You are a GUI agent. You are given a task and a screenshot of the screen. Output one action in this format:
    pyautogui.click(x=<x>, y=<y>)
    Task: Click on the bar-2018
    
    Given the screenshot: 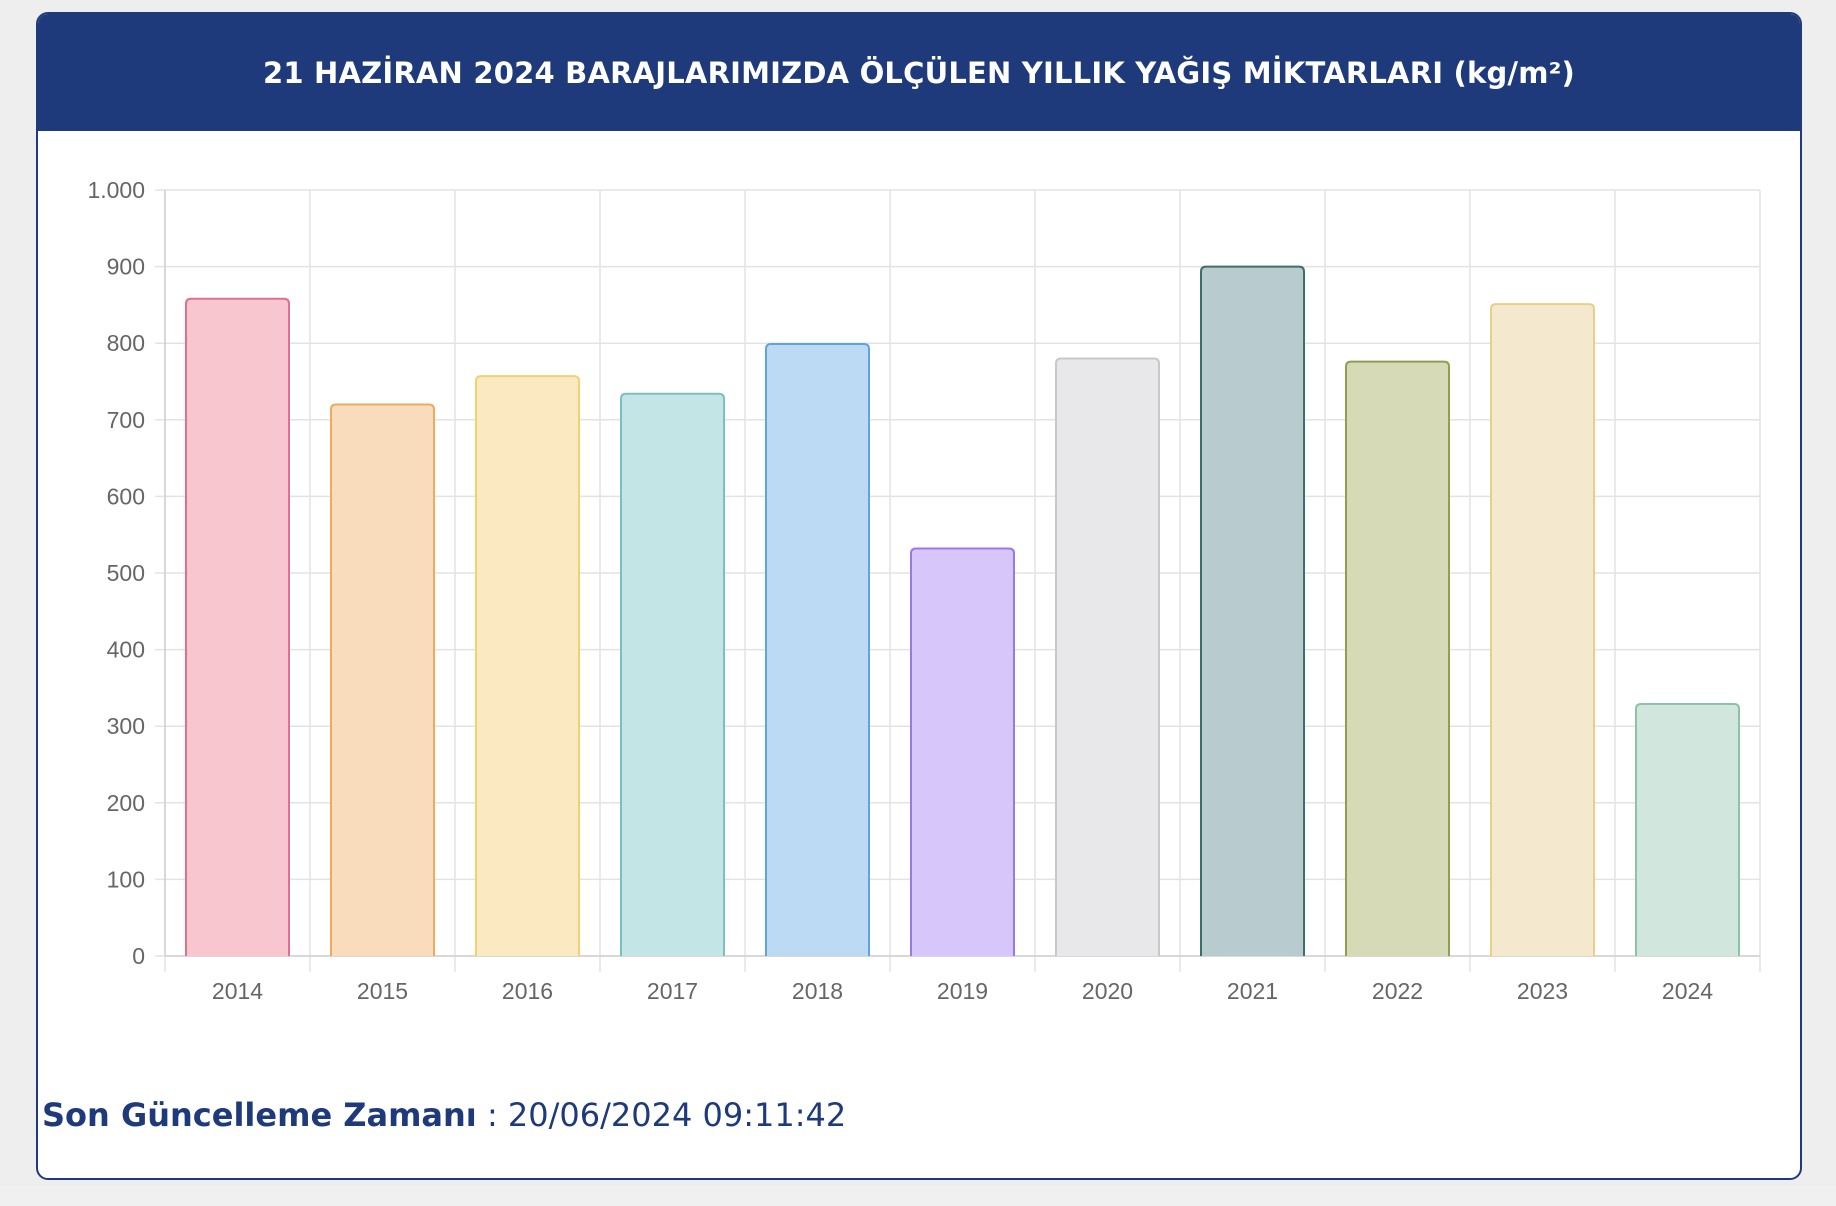 What is the action you would take?
    pyautogui.click(x=817, y=649)
    